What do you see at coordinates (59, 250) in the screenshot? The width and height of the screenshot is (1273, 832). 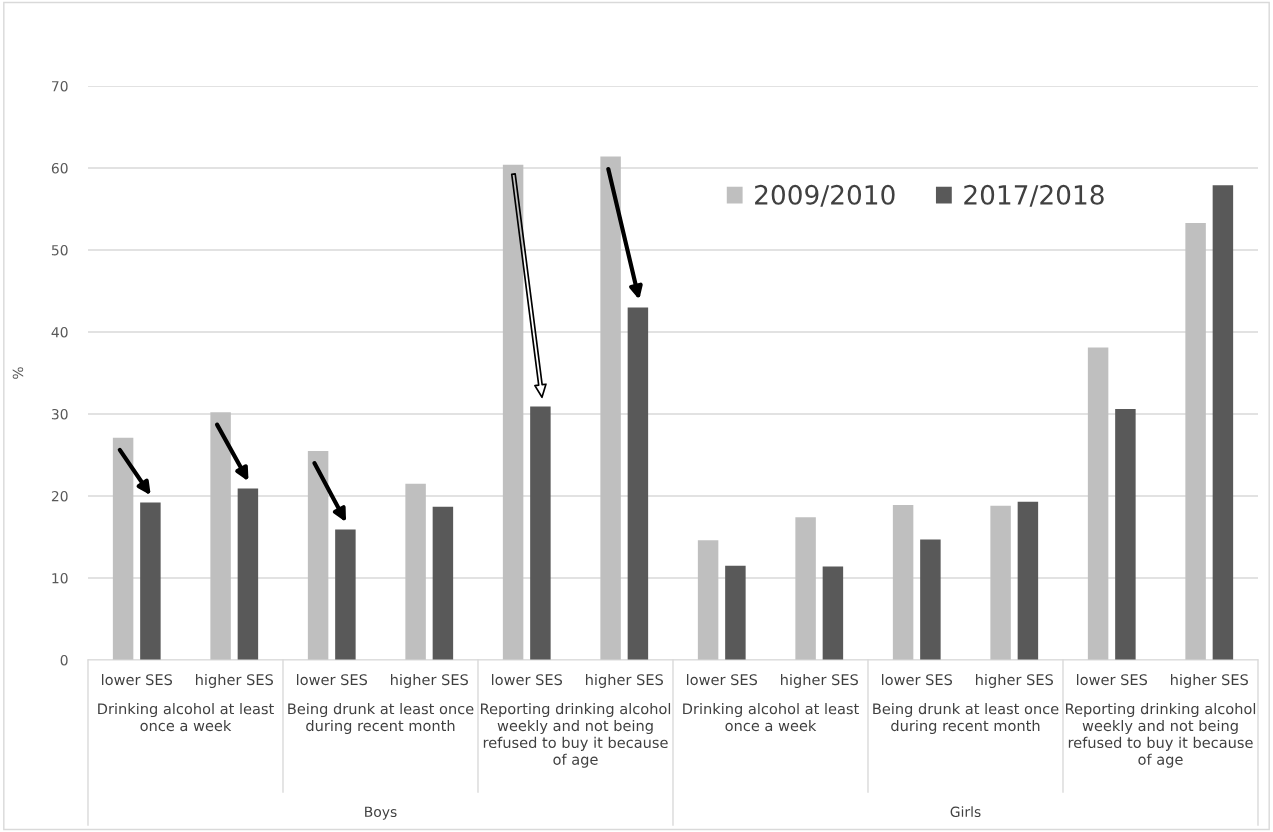 I see `y-tick-label: 50` at bounding box center [59, 250].